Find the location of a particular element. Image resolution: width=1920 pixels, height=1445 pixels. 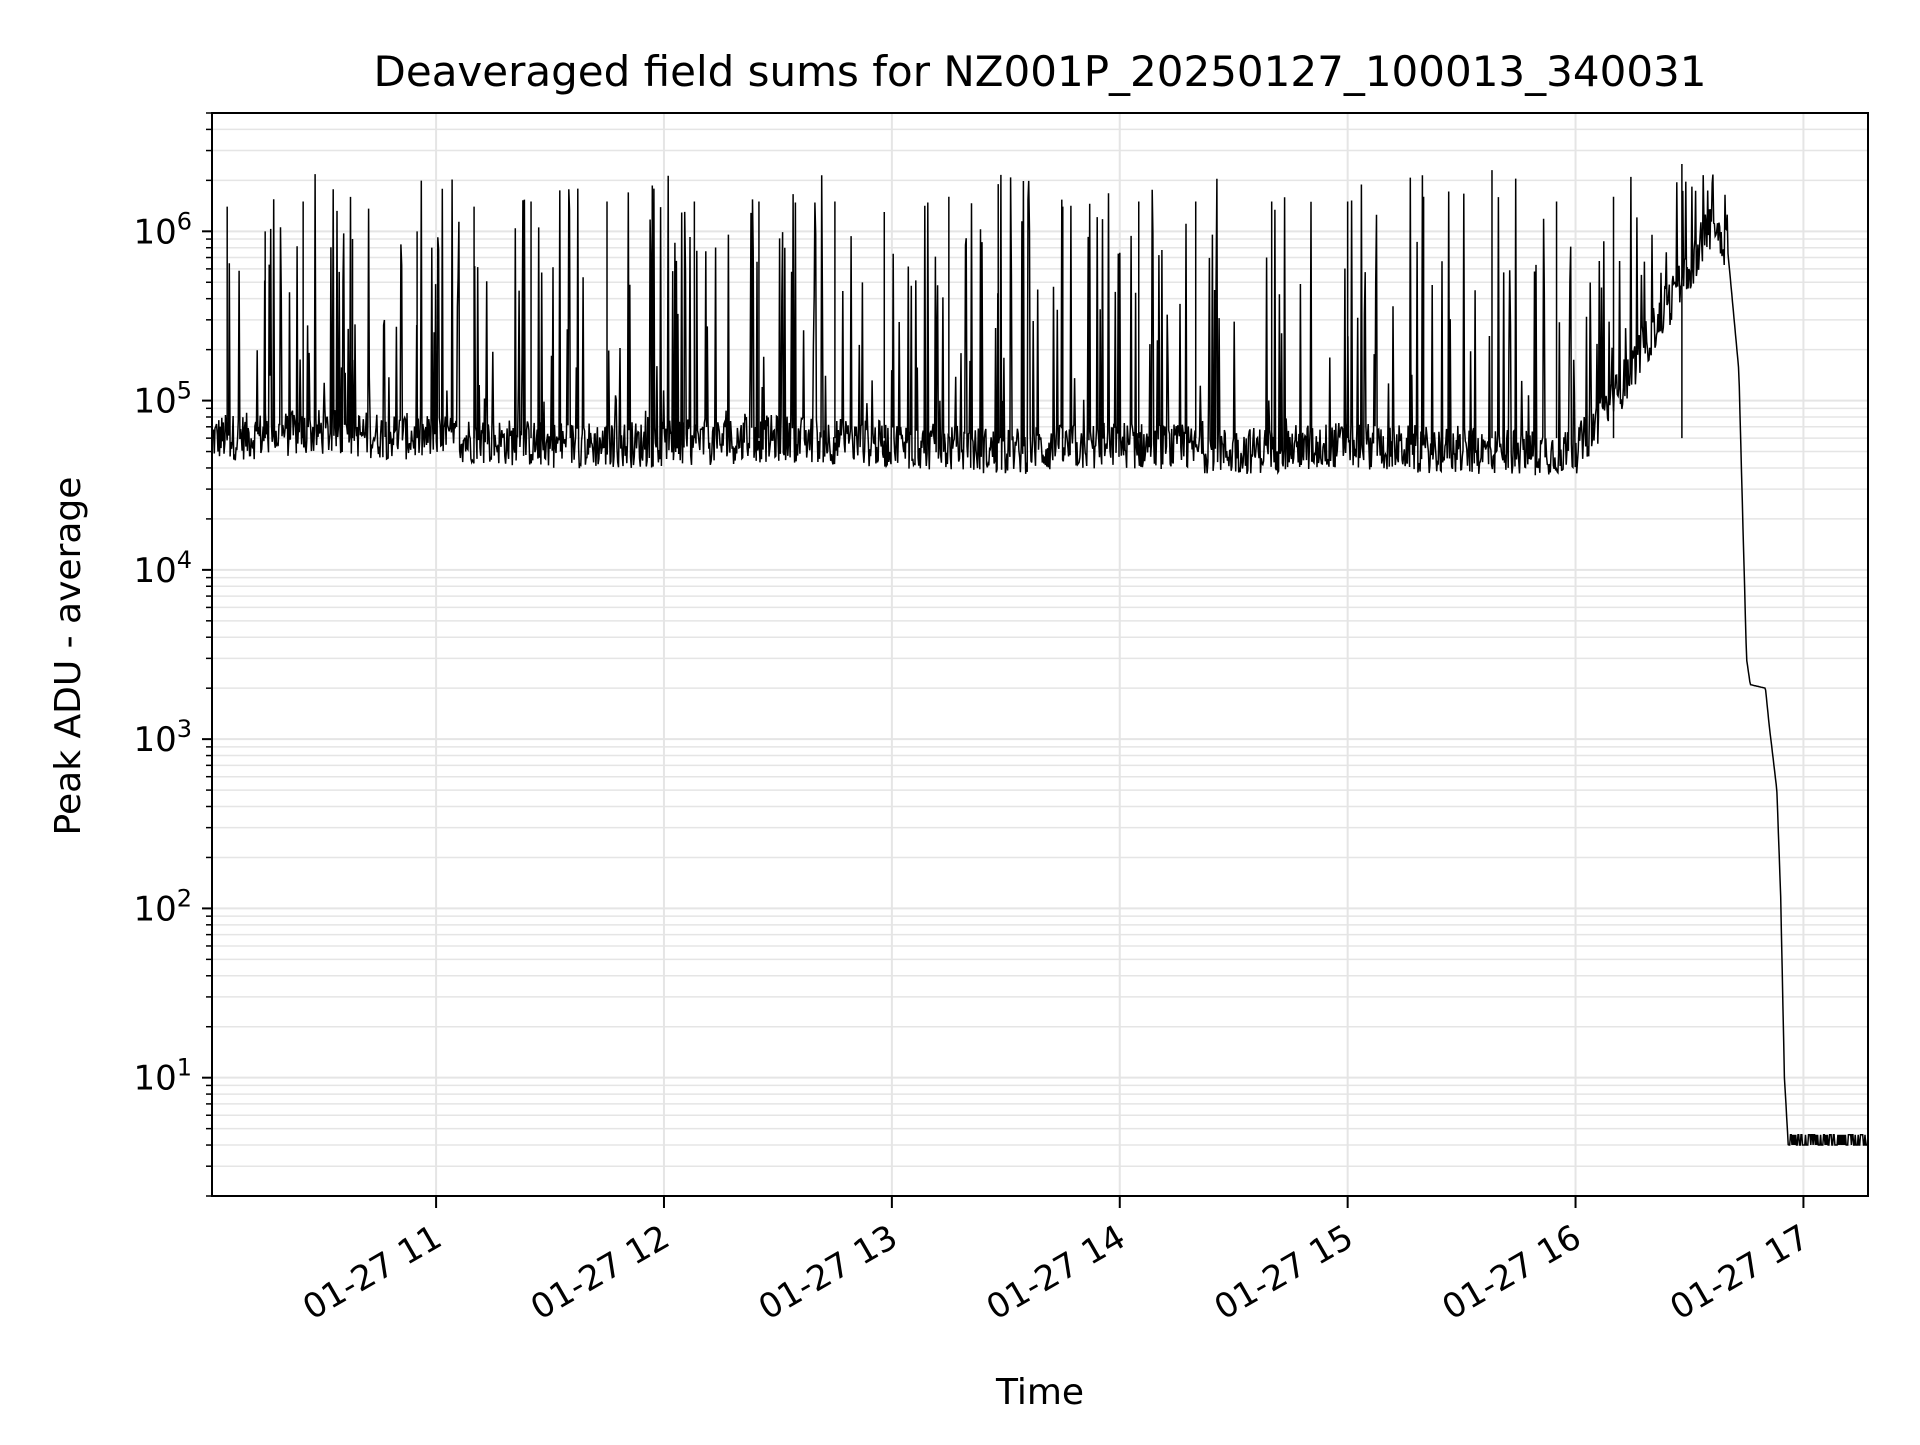

y-tick-label: 10⁶ is located at coordinates (162, 229).